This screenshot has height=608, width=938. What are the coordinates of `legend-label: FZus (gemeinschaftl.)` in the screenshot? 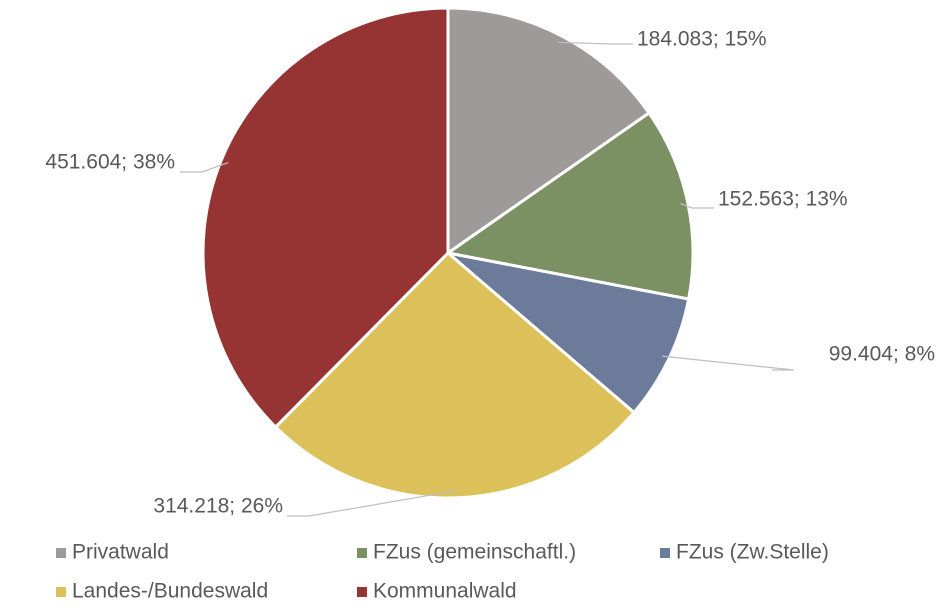 It's located at (474, 552).